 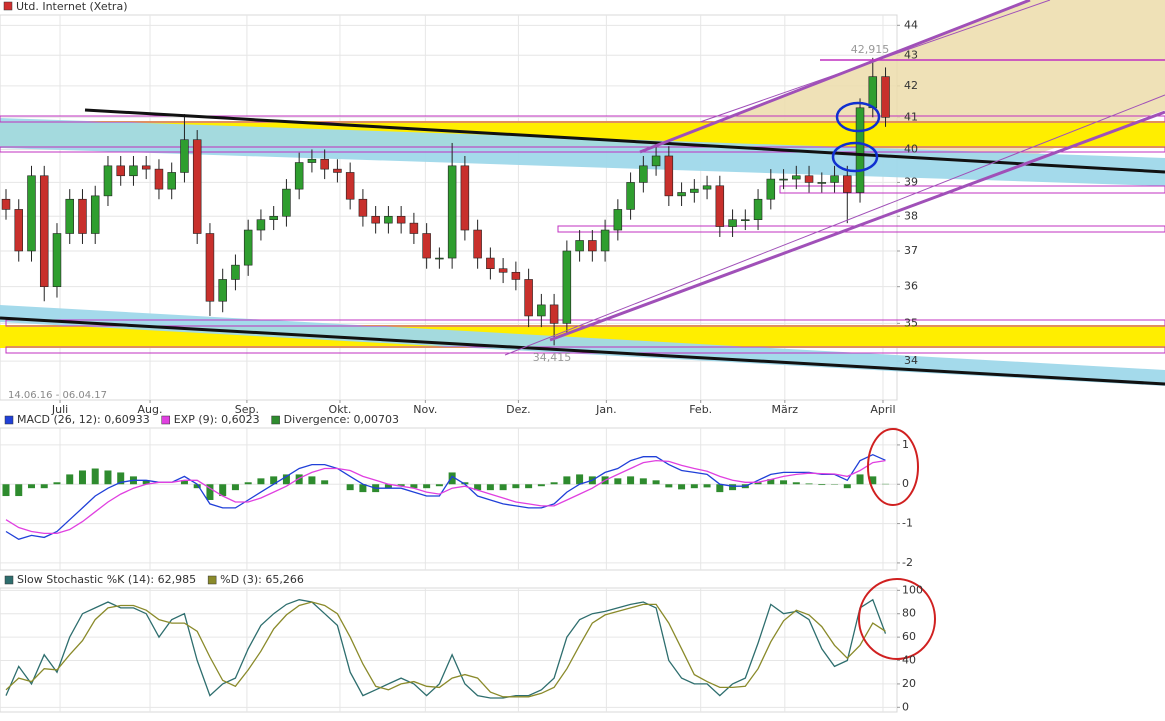 What do you see at coordinates (518, 409) in the screenshot?
I see `x-tick-label: Dez.` at bounding box center [518, 409].